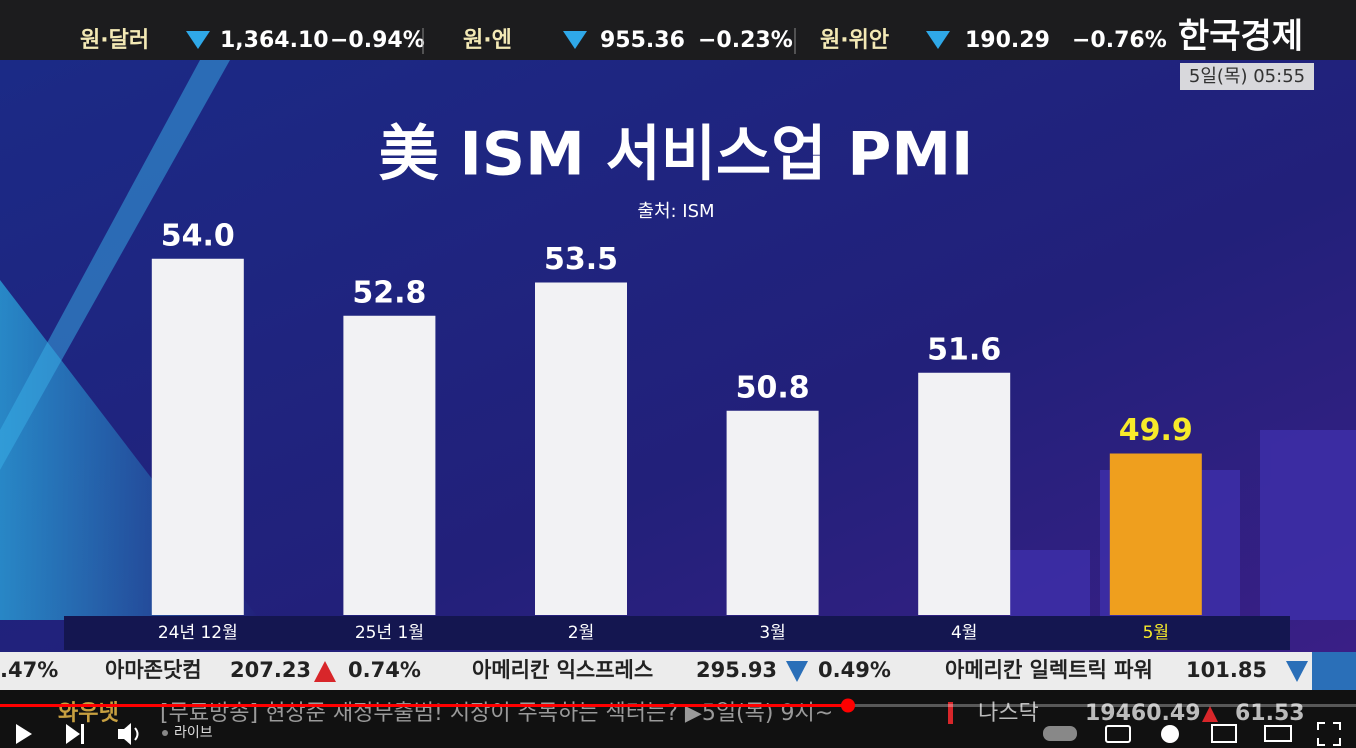  What do you see at coordinates (29, 670) in the screenshot?
I see `stock-change: .47%` at bounding box center [29, 670].